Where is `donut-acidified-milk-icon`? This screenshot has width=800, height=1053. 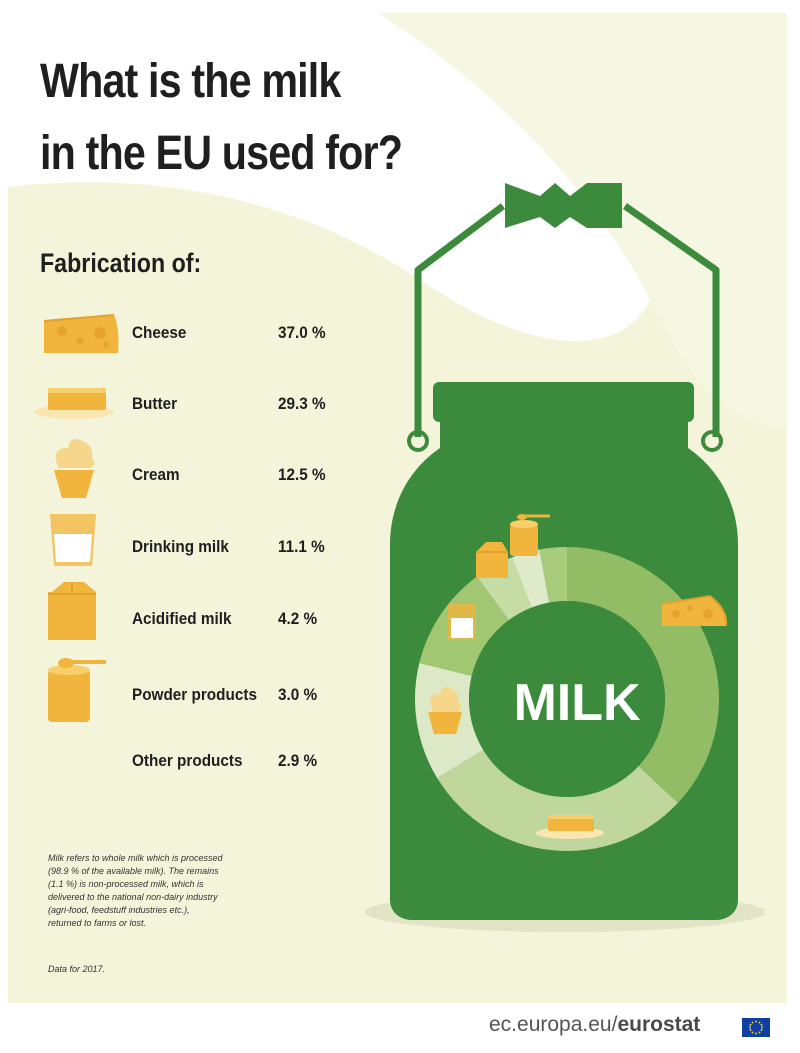 donut-acidified-milk-icon is located at coordinates (492, 560).